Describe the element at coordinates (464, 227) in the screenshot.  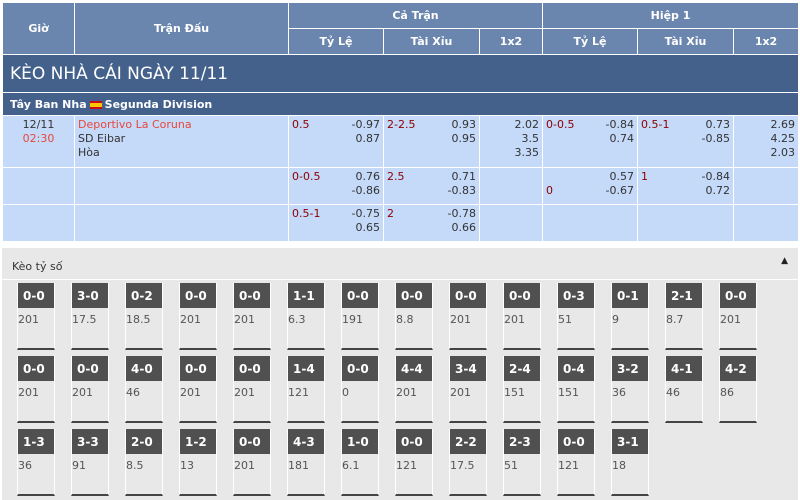
I see `odd: 0.66` at that location.